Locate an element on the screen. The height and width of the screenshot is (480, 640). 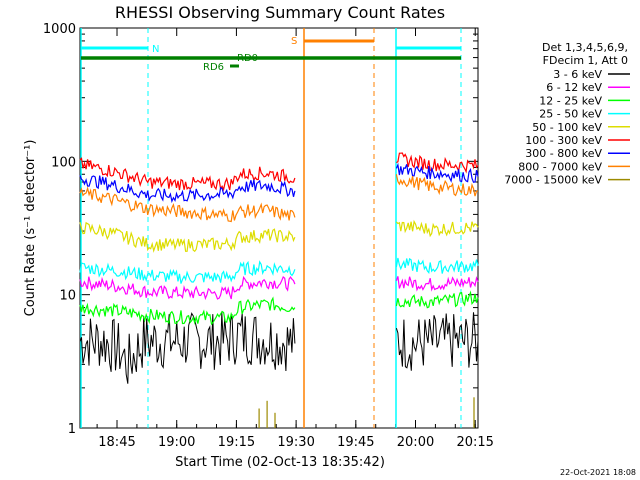
legend-entry-label: 800 - 7000 keV is located at coordinates (560, 166).